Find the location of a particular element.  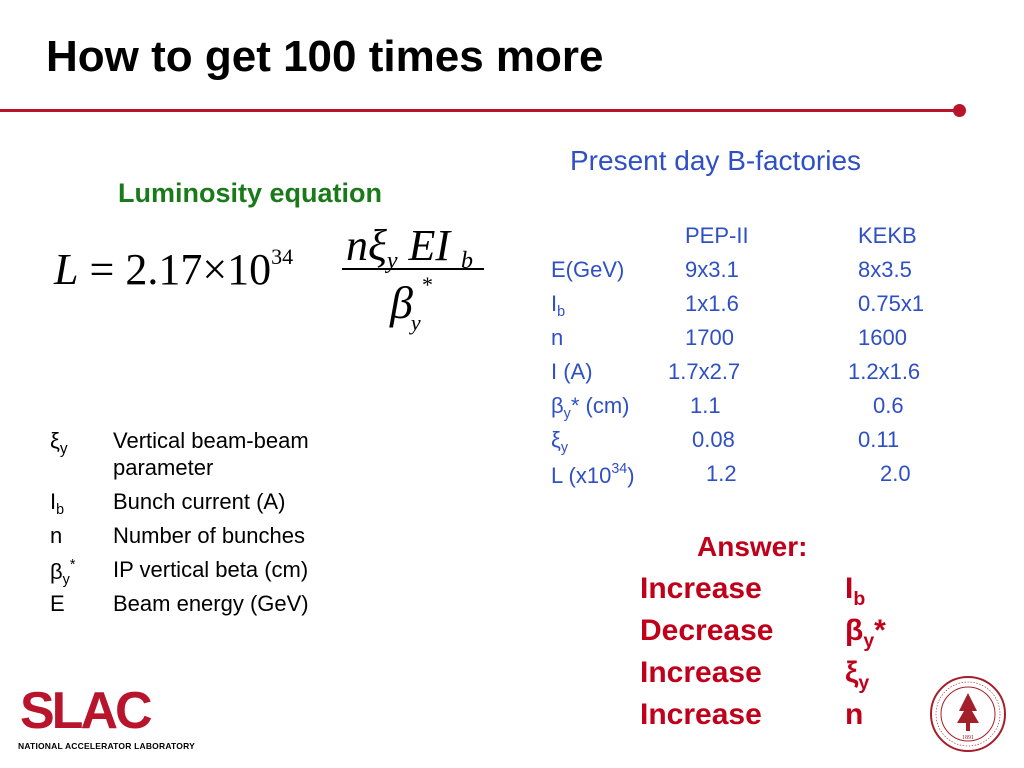

legend-text-e: Beam energy (GeV) is located at coordinates (211, 603).